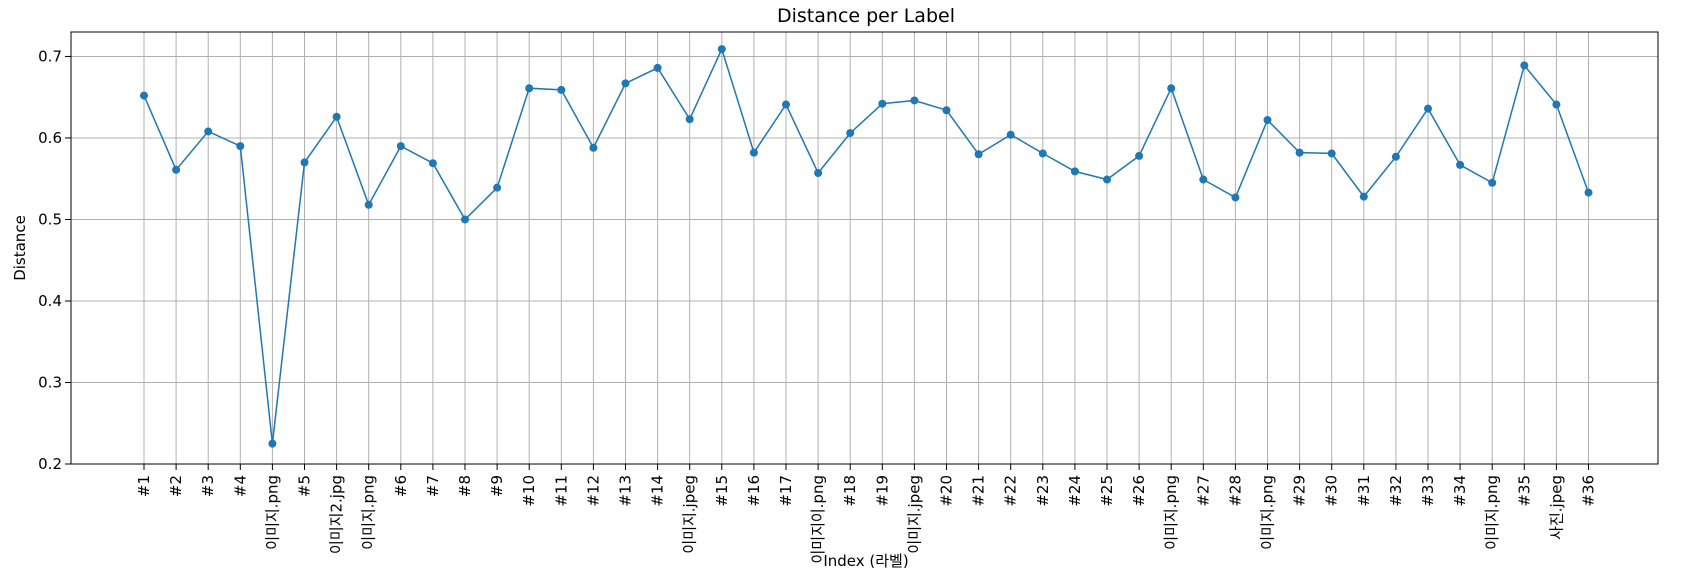 The image size is (1683, 587). I want to click on x-tick-label: #3, so click(208, 486).